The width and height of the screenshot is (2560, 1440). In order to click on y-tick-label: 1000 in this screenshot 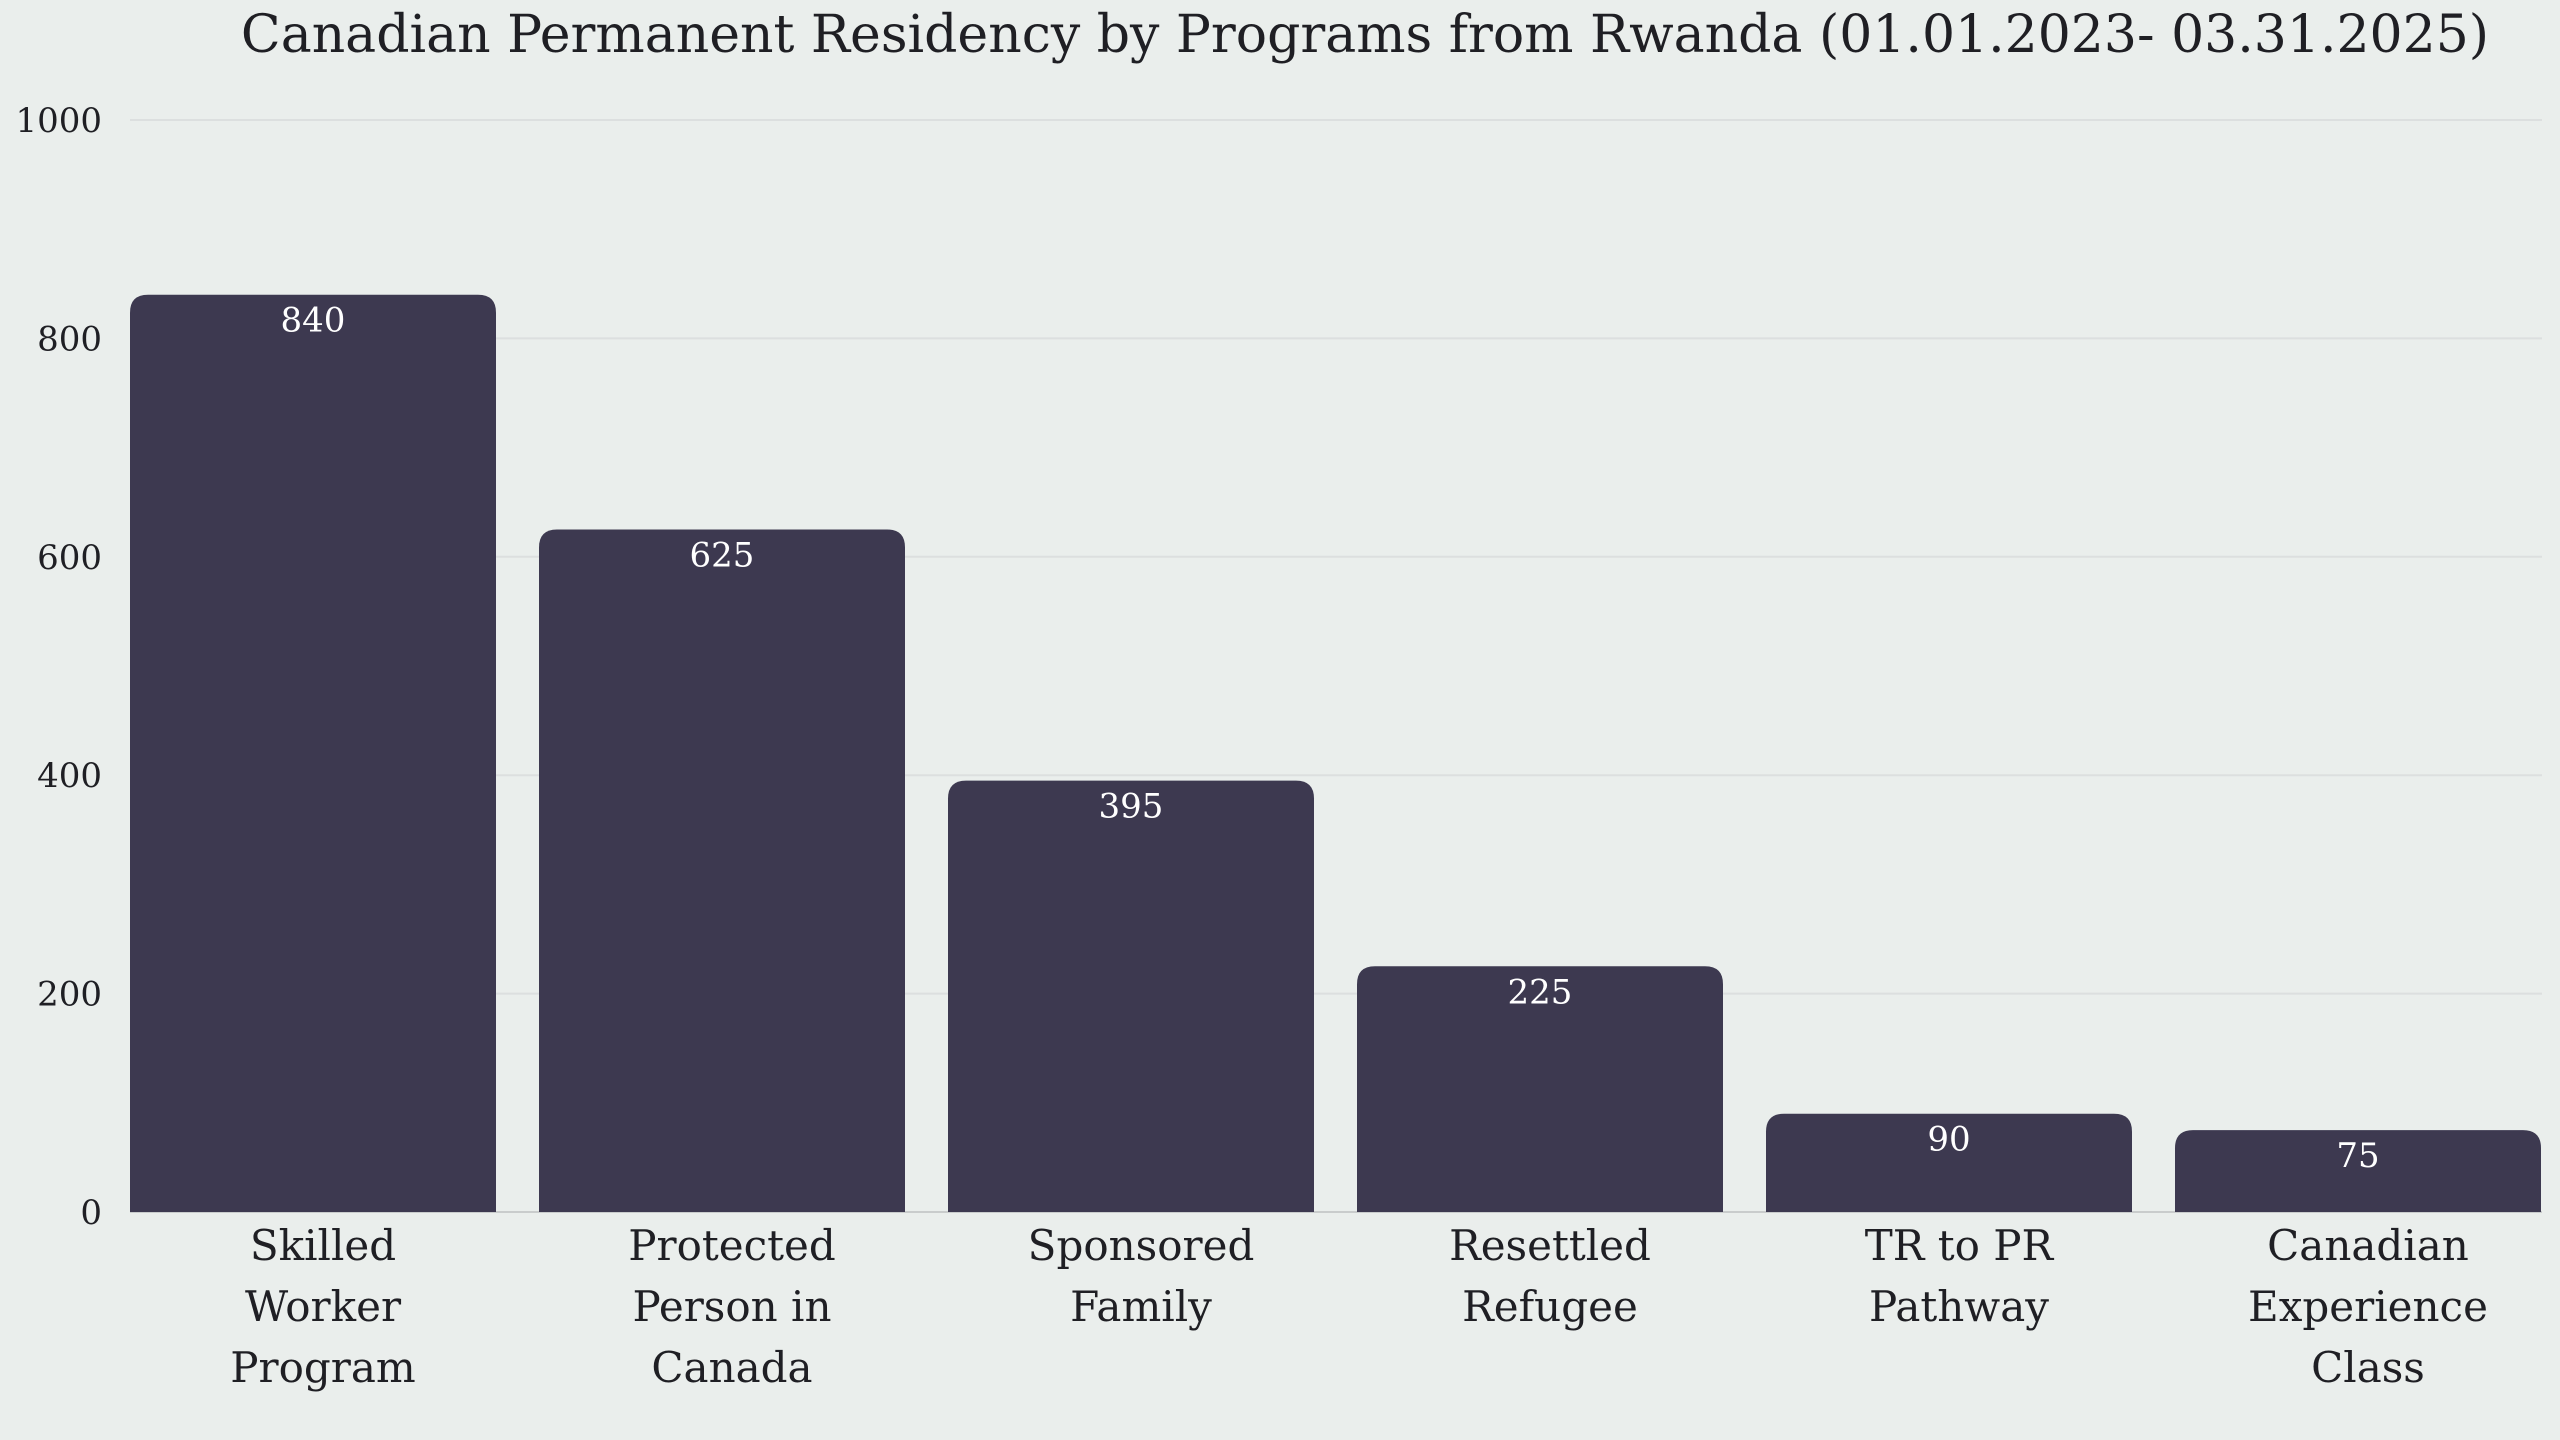, I will do `click(58, 121)`.